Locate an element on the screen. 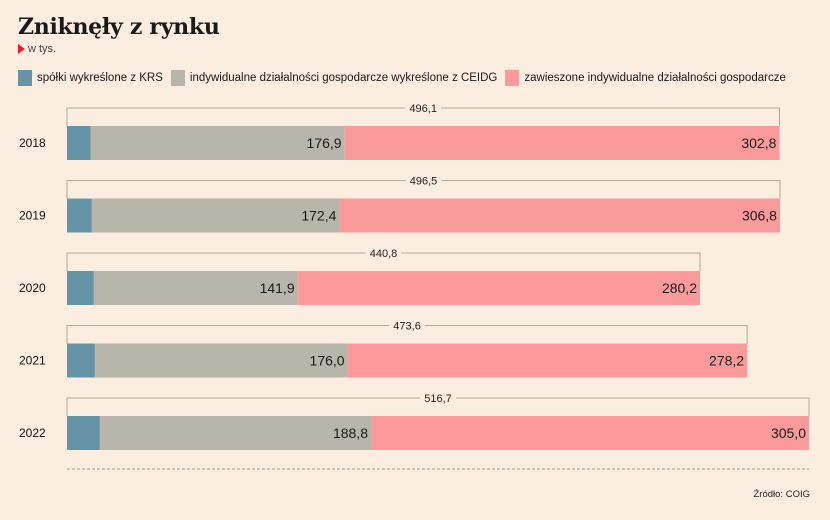  triangle-icon is located at coordinates (21, 49).